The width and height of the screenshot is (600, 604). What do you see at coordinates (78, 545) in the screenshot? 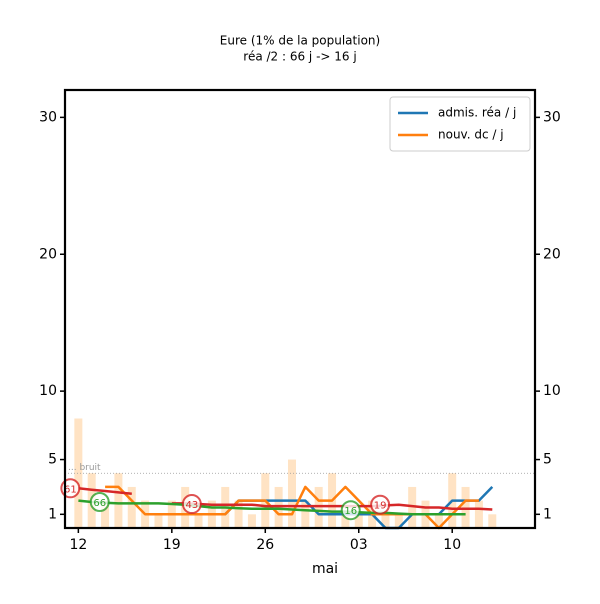
I see `x-tick-label: 12` at bounding box center [78, 545].